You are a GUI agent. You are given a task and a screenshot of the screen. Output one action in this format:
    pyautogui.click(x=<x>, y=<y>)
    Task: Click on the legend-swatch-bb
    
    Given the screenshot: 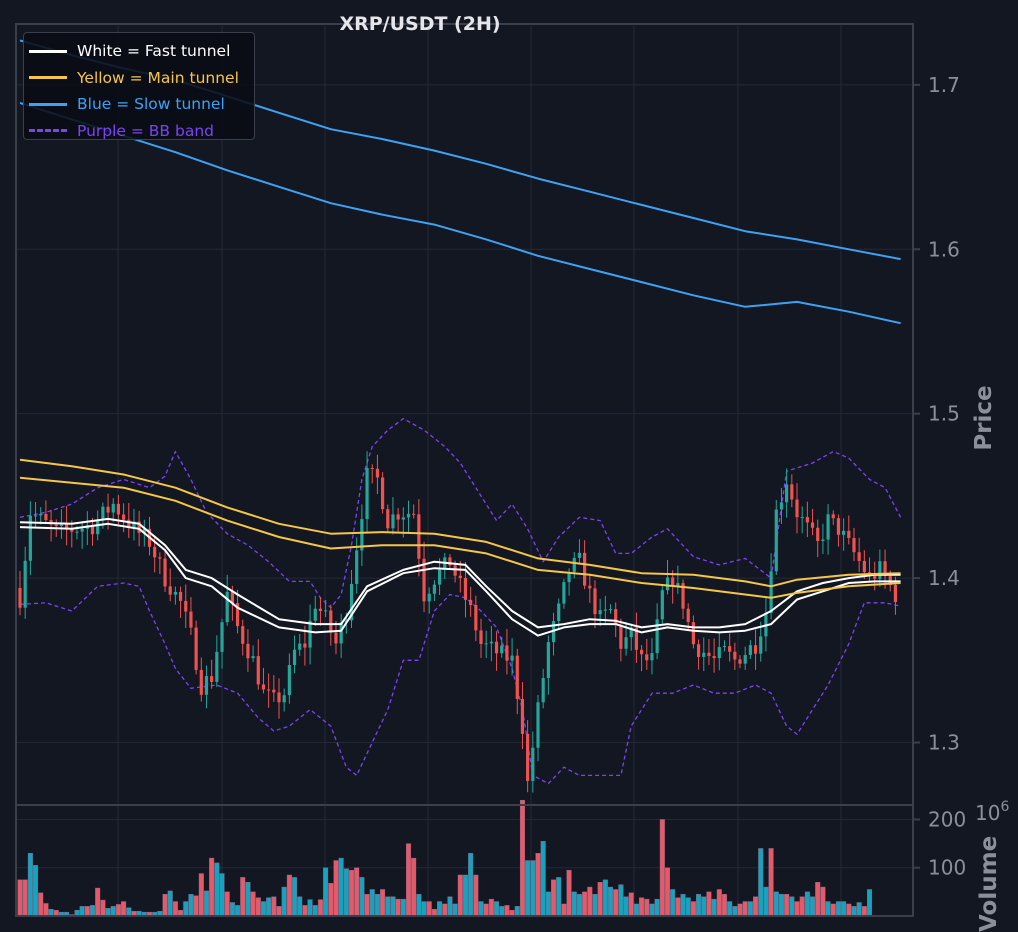 What is the action you would take?
    pyautogui.click(x=48, y=131)
    